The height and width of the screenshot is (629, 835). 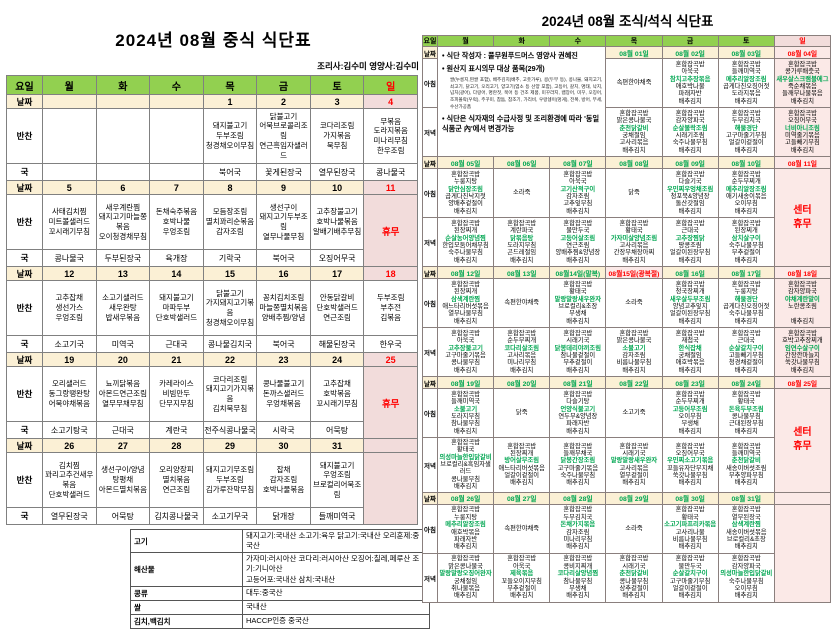 I want to click on lunch-soup-cell: 닭개장, so click(x=283, y=516).